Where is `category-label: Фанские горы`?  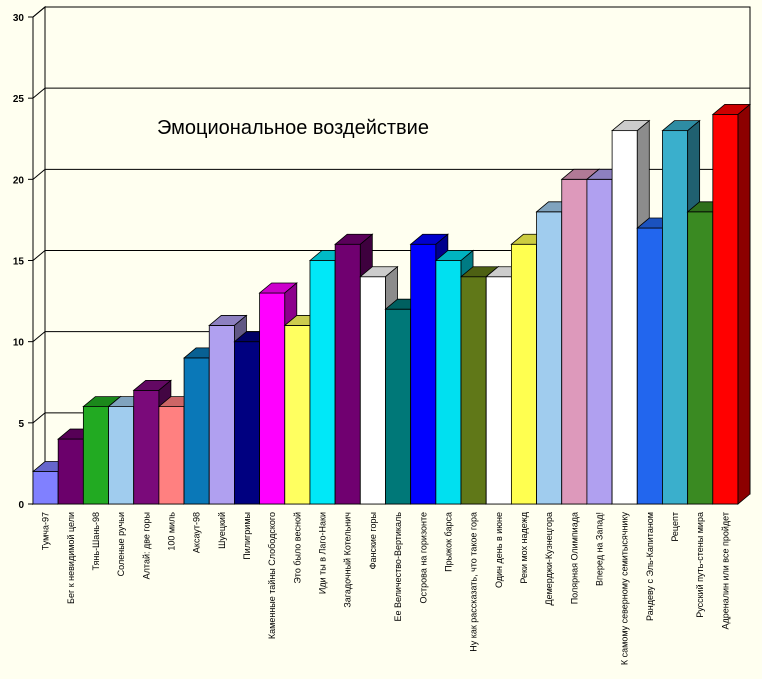 category-label: Фанские горы is located at coordinates (373, 540).